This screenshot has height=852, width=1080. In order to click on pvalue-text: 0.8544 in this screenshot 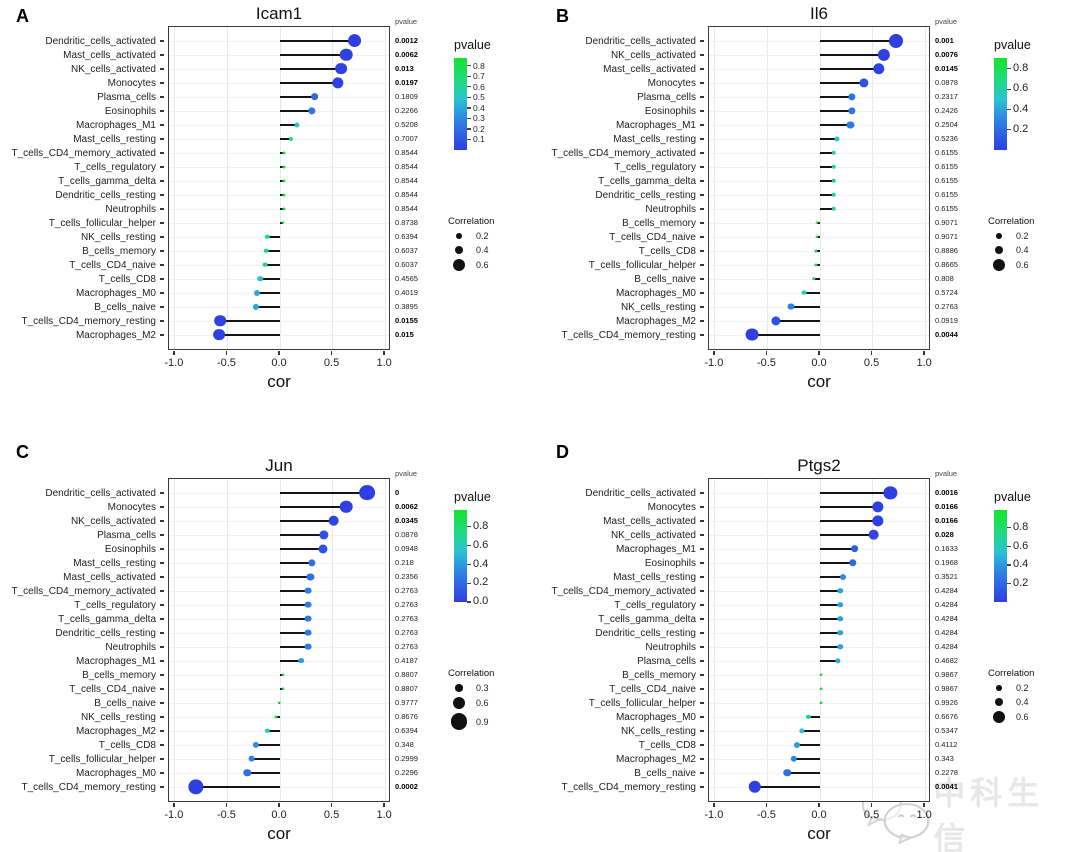, I will do `click(406, 166)`.